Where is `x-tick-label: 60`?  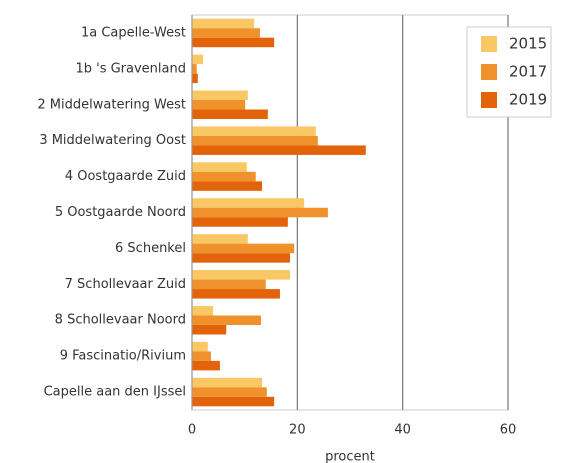 x-tick-label: 60 is located at coordinates (508, 430).